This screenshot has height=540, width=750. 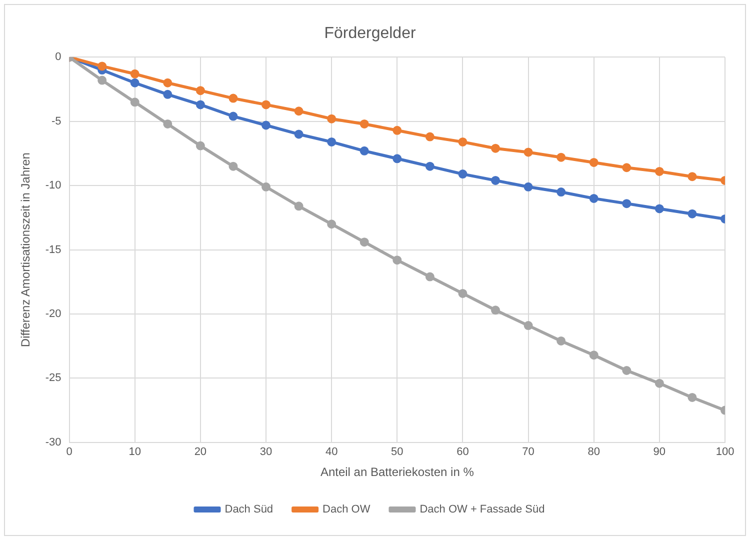 What do you see at coordinates (249, 510) in the screenshot?
I see `legend-label: Dach Süd` at bounding box center [249, 510].